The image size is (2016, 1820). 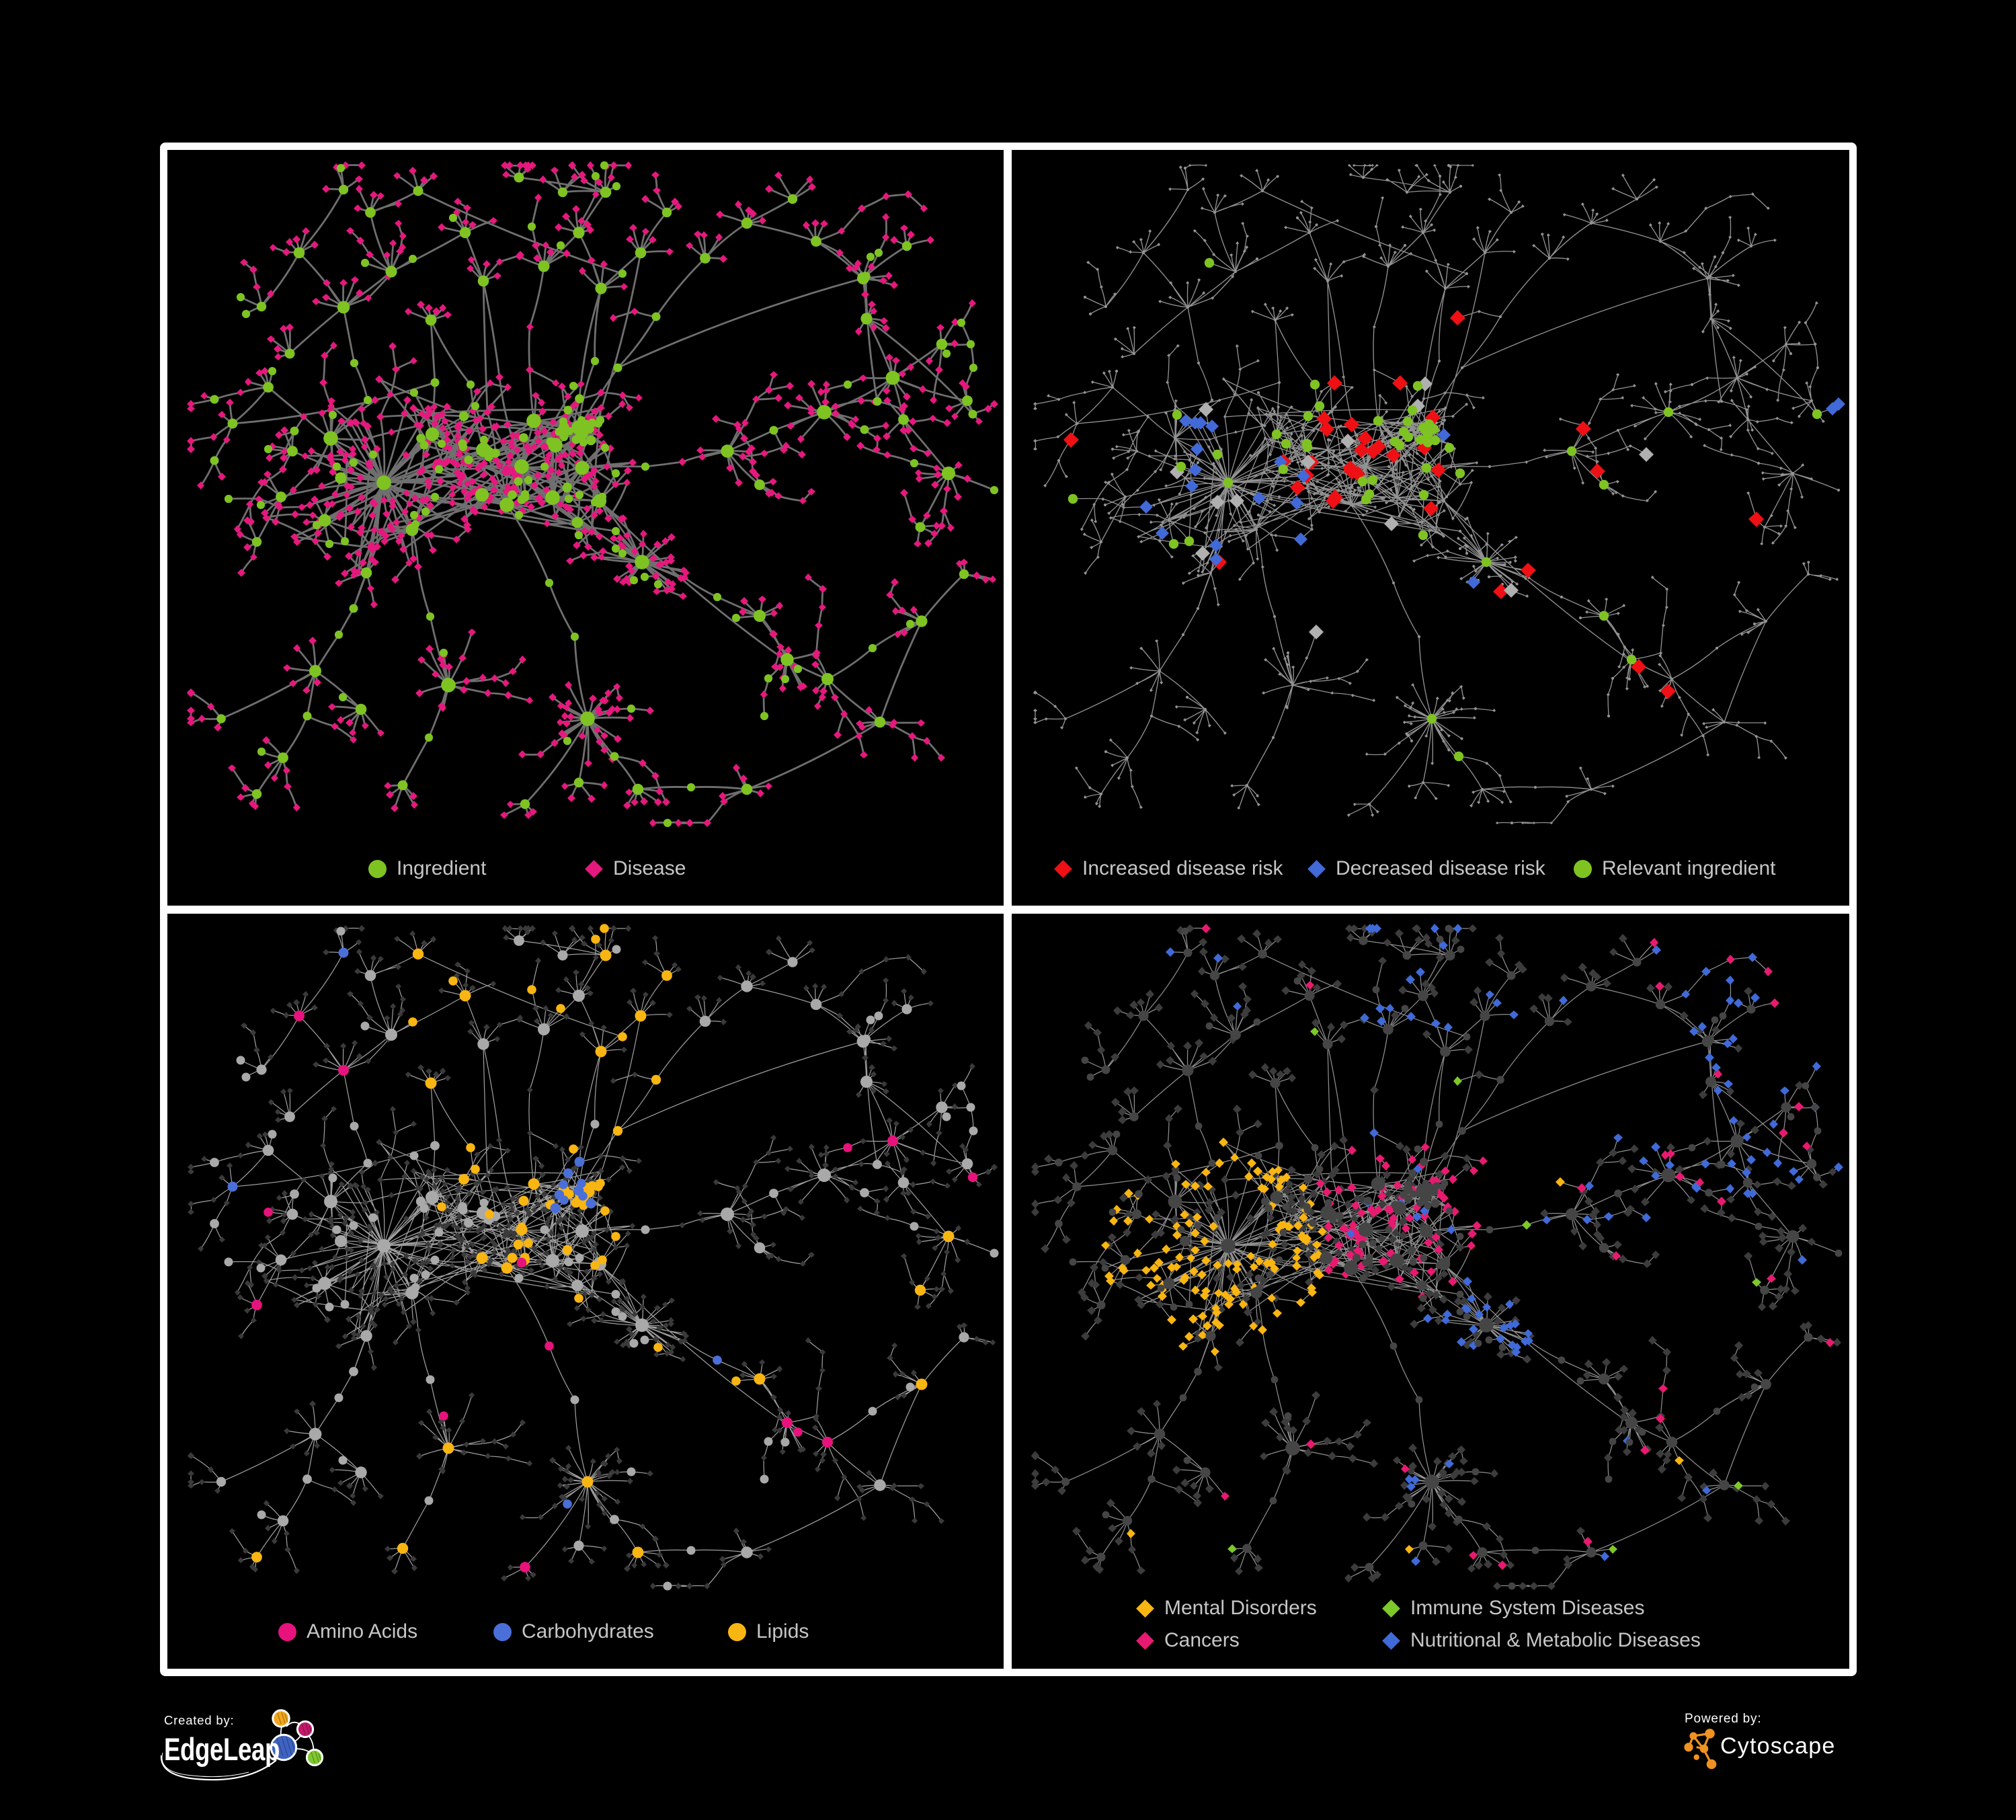 What do you see at coordinates (199, 1720) in the screenshot?
I see `svg-text: Created by:` at bounding box center [199, 1720].